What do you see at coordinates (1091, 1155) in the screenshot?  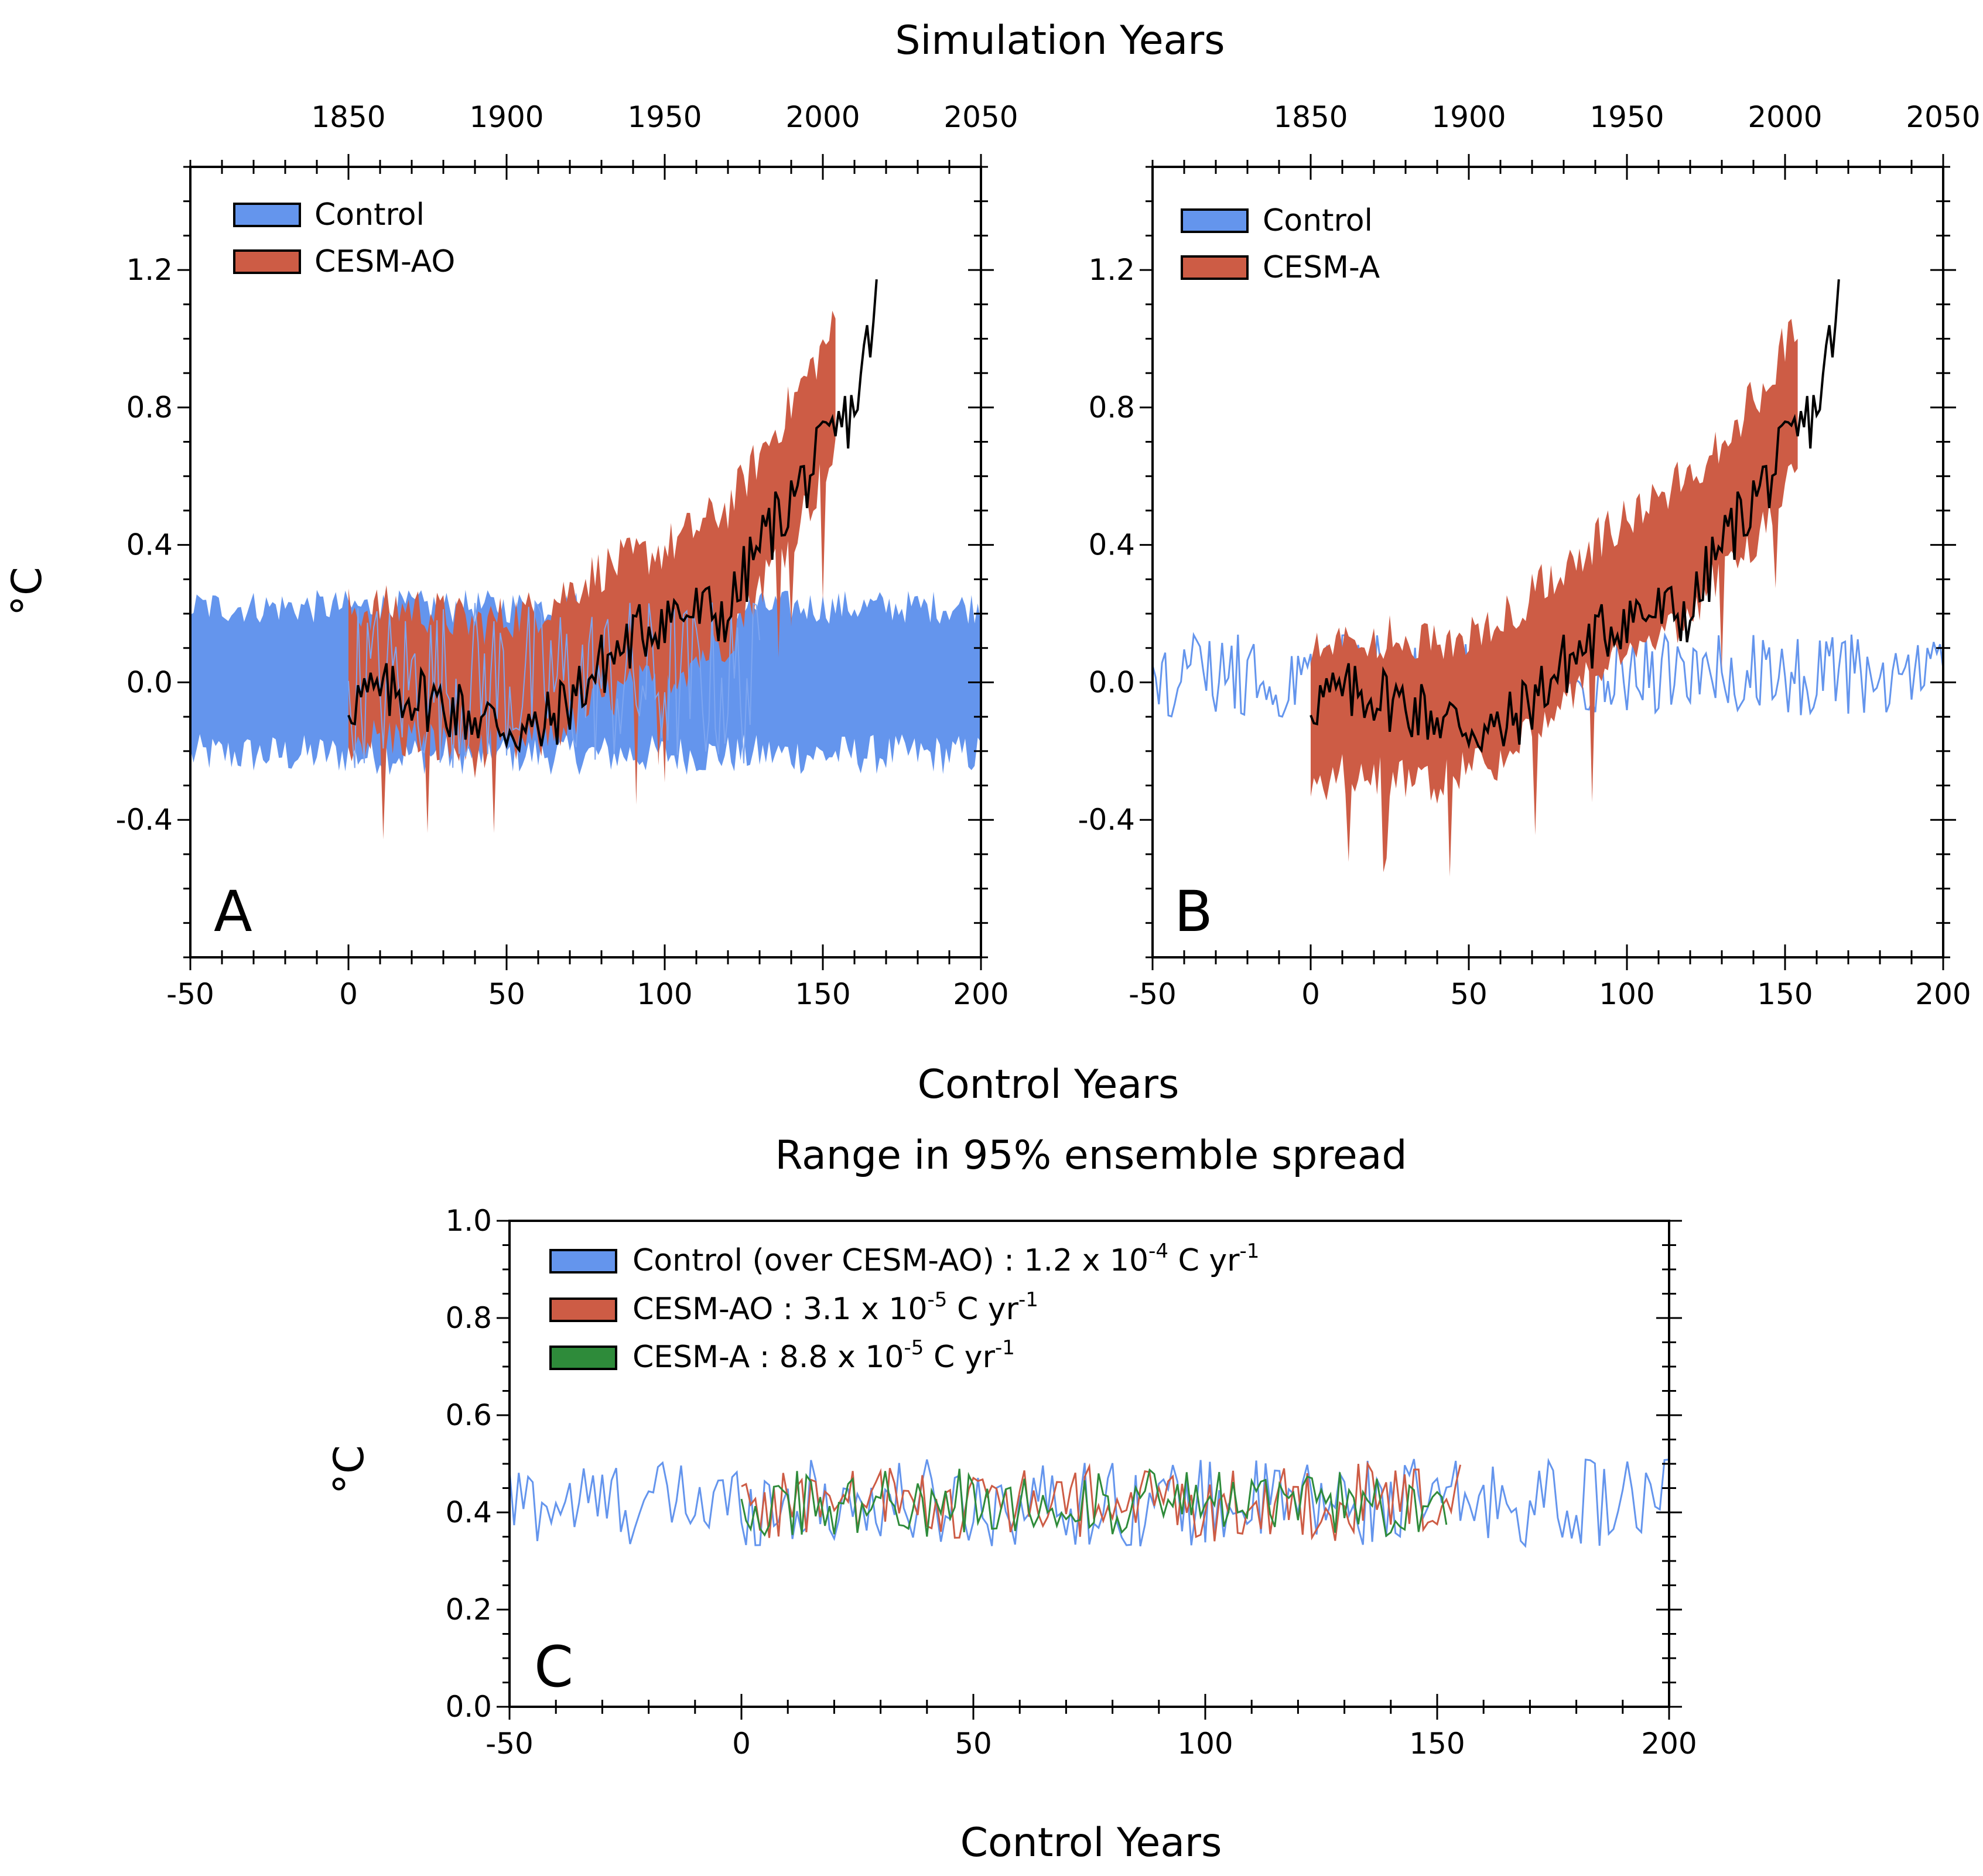 I see `panel-c-title: Range in 95% ensemble spread` at bounding box center [1091, 1155].